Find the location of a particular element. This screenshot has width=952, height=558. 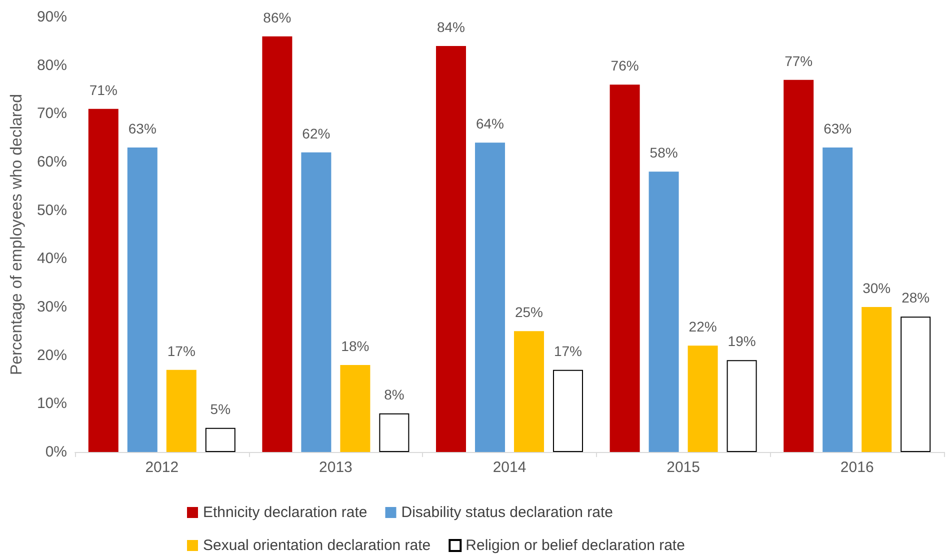

data-label: 76% is located at coordinates (624, 66).